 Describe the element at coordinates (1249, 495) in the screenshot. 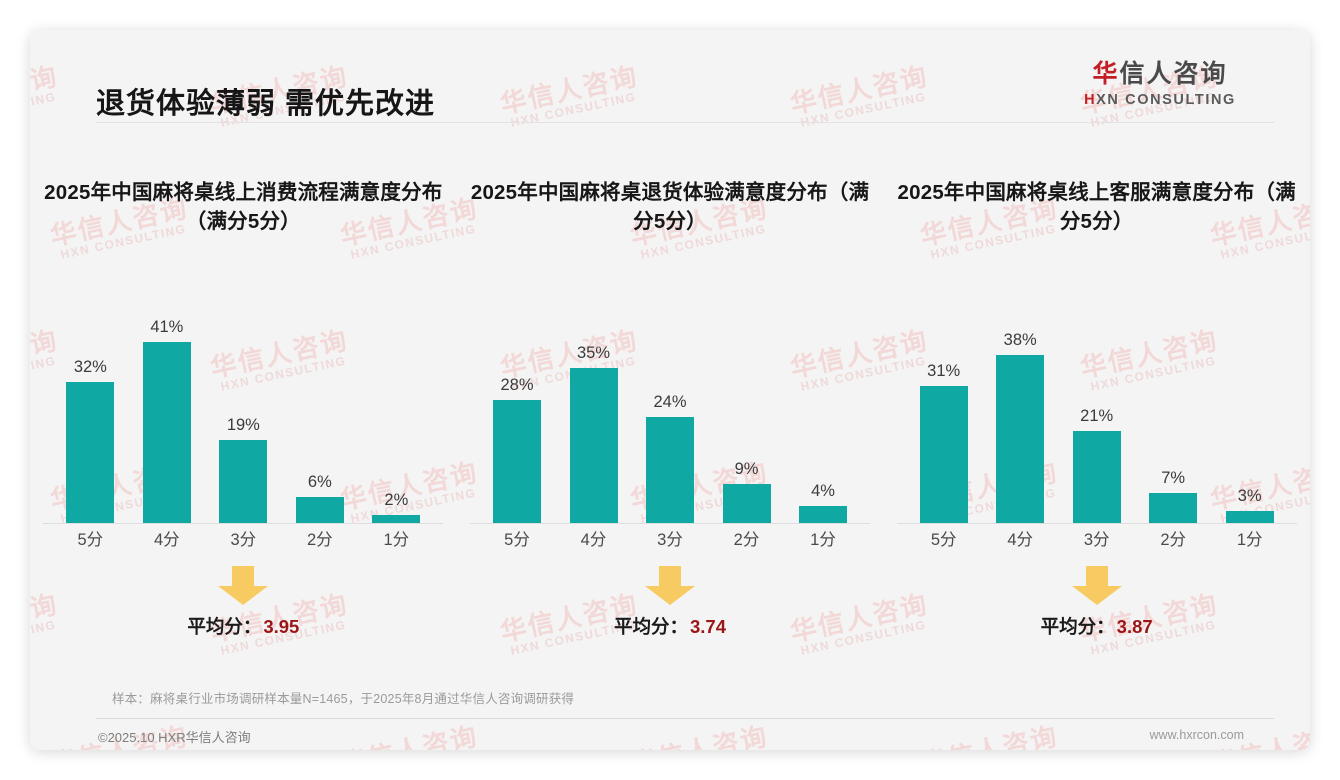

I see `bar-value-label: 3%` at that location.